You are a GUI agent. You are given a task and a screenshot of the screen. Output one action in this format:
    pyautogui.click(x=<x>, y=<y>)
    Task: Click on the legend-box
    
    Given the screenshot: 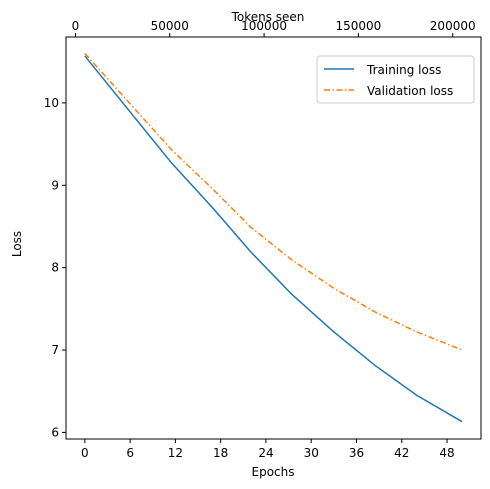 What is the action you would take?
    pyautogui.click(x=395, y=79)
    